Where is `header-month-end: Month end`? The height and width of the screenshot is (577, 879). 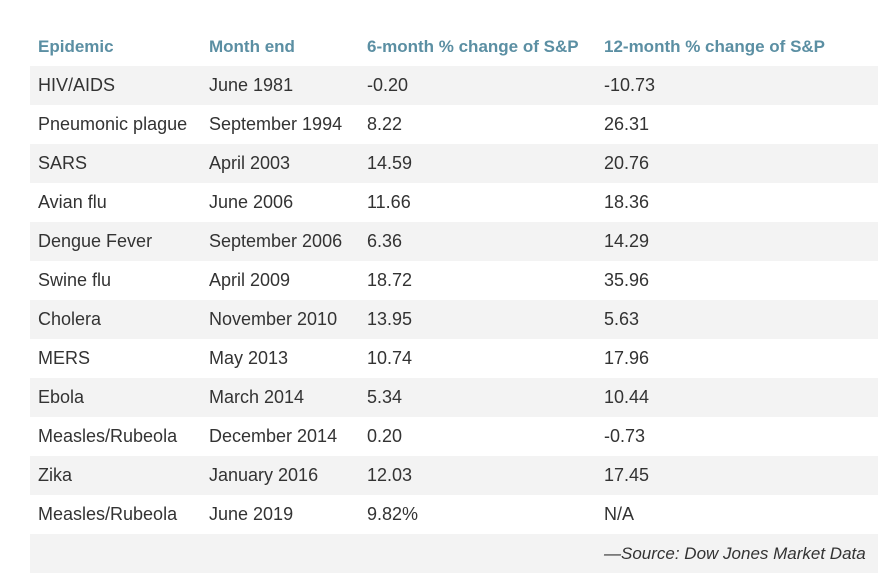 header-month-end: Month end is located at coordinates (252, 46).